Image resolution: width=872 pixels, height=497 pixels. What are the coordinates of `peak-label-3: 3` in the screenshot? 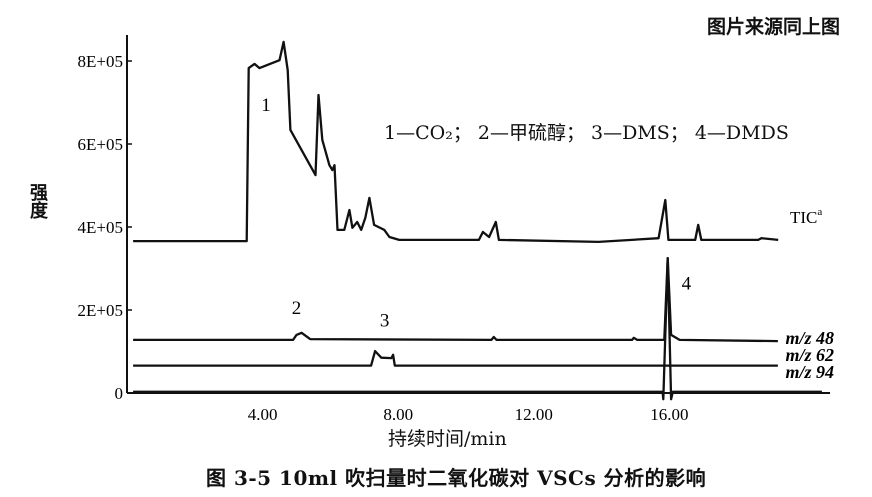 It's located at (385, 321).